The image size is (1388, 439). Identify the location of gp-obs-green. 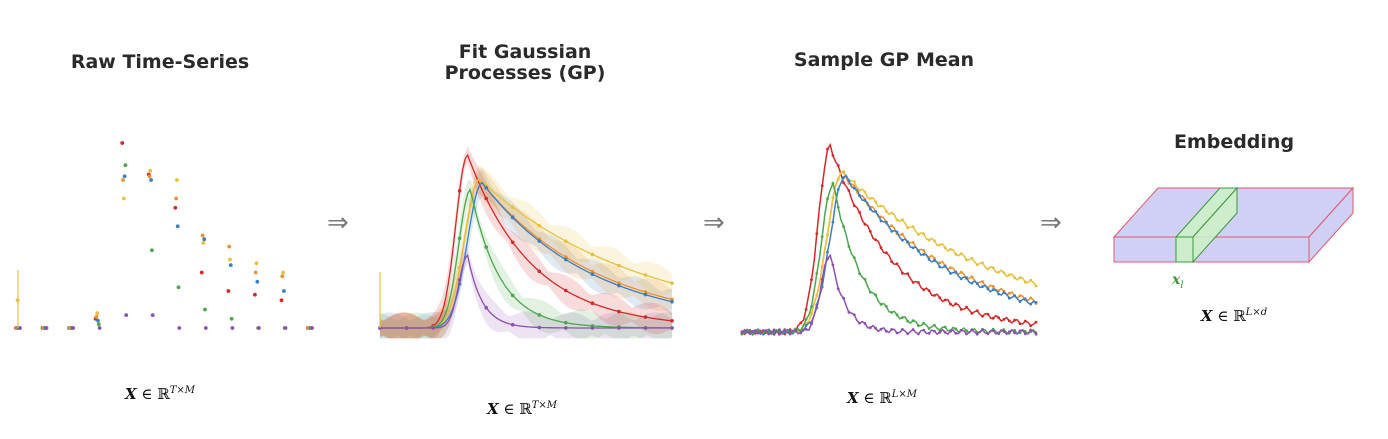
(566, 322).